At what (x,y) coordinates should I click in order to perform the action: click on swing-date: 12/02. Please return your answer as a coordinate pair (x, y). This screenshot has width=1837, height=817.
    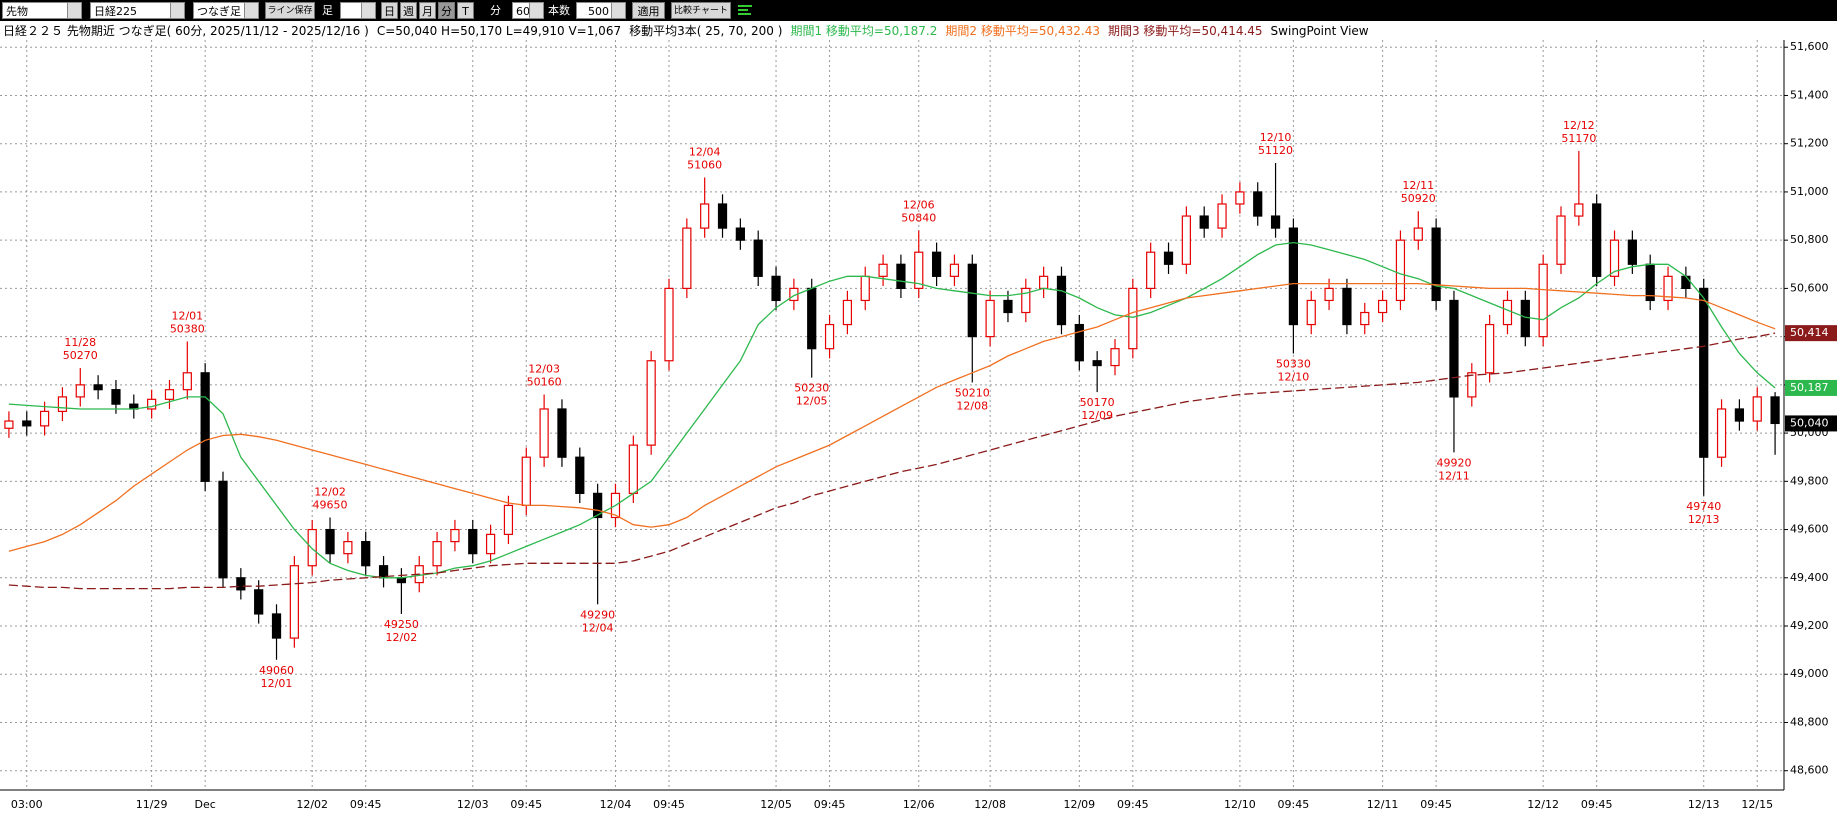
    Looking at the image, I should click on (330, 491).